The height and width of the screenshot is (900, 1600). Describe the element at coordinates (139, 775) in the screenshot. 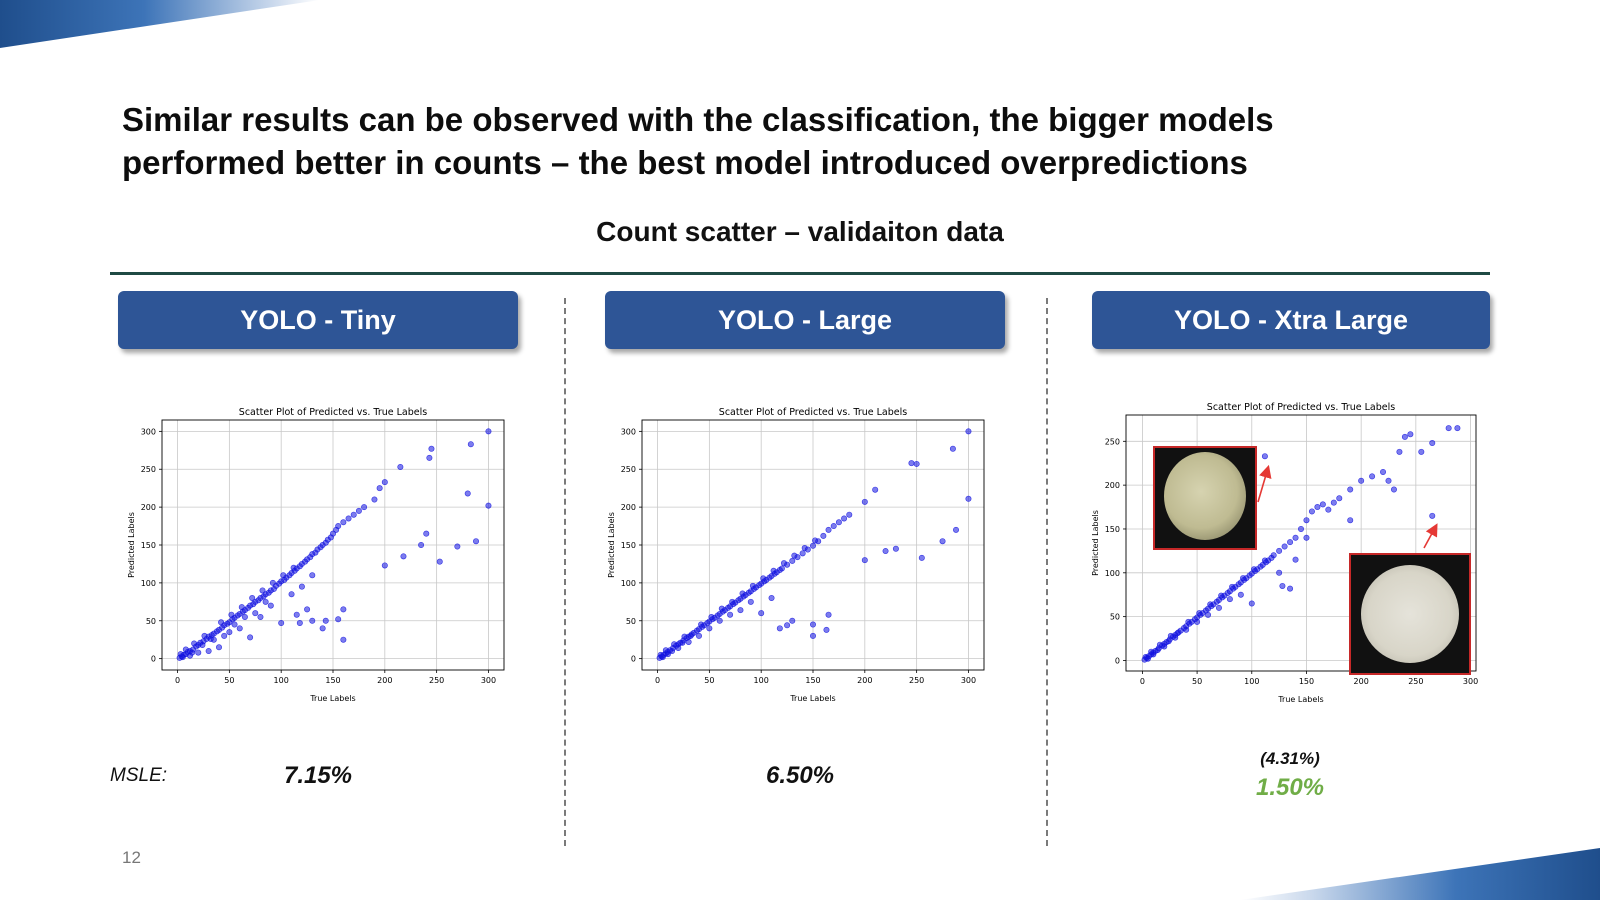

I see `msle-label: MSLE:` at that location.